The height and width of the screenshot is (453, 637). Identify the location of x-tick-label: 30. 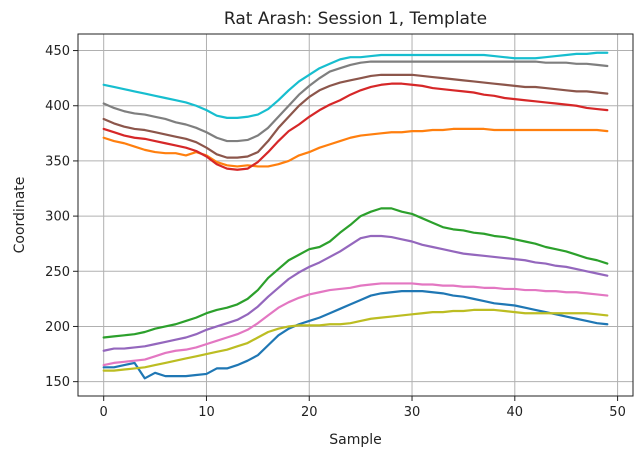
(412, 412).